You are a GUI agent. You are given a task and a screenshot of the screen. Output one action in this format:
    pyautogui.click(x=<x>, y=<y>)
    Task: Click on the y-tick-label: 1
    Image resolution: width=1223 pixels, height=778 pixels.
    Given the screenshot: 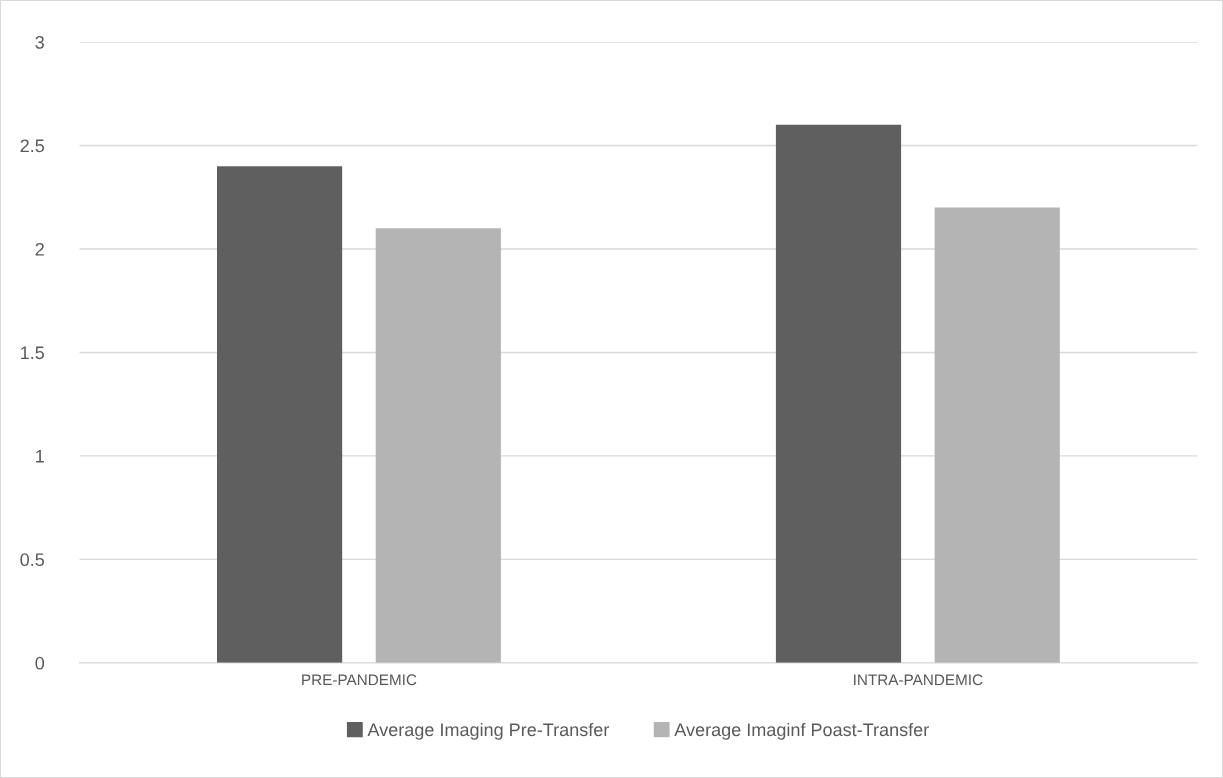 What is the action you would take?
    pyautogui.click(x=40, y=456)
    